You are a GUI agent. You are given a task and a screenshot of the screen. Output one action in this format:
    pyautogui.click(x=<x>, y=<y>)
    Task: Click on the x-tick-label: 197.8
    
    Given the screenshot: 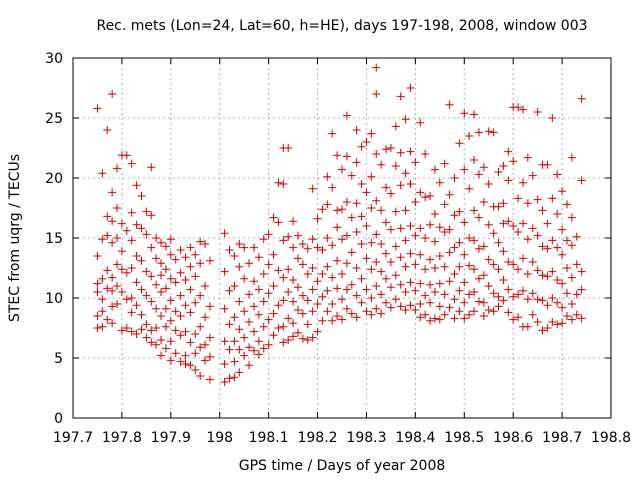 What is the action you would take?
    pyautogui.click(x=122, y=438)
    